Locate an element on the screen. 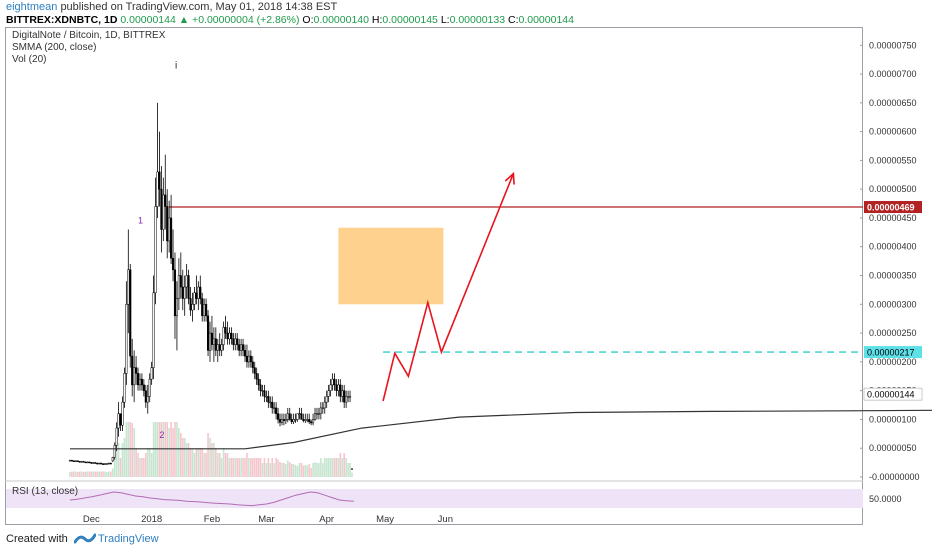 This screenshot has height=550, width=932. resistance-price-label: 0.00000469 is located at coordinates (891, 208).